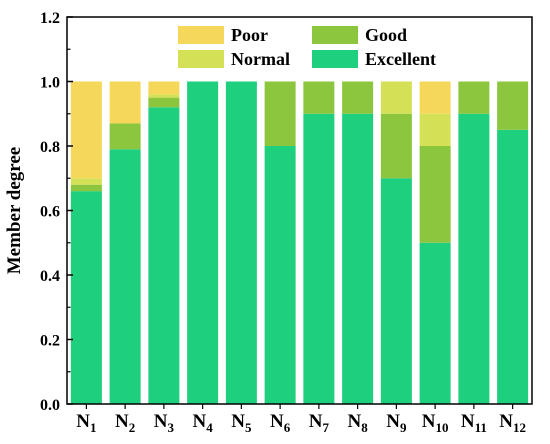 The height and width of the screenshot is (444, 550). What do you see at coordinates (201, 35) in the screenshot?
I see `legend-swatch-poor` at bounding box center [201, 35].